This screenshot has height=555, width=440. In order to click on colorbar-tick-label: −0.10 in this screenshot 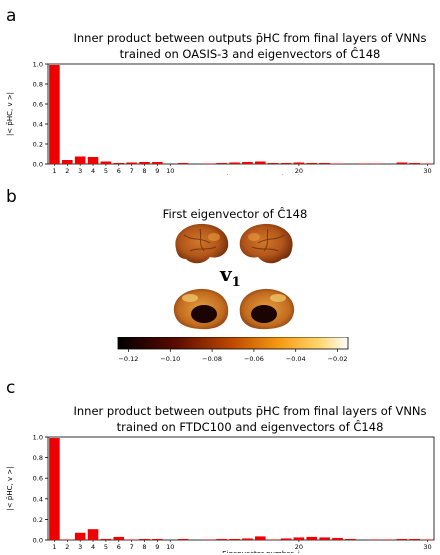, I will do `click(170, 359)`.